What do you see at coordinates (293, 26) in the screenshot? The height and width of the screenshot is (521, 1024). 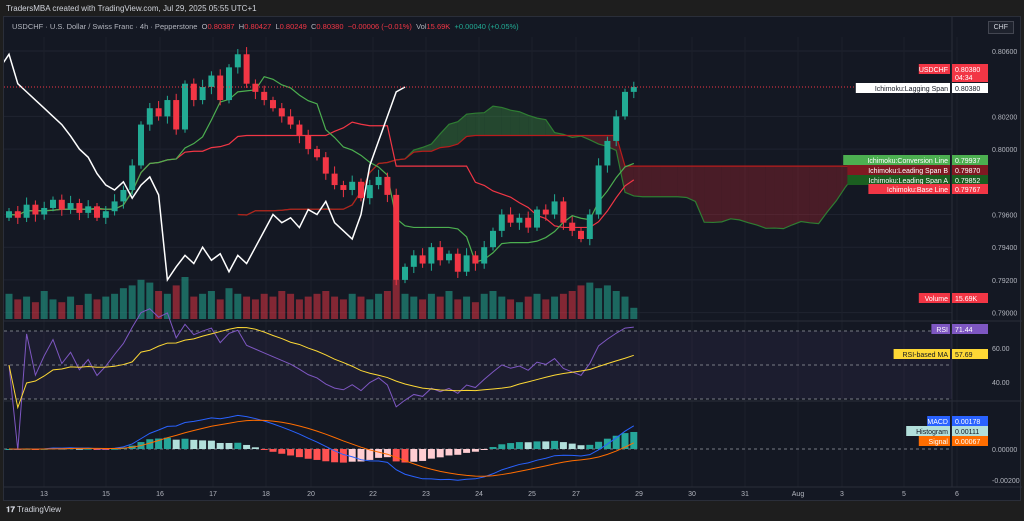 I see `low-value: 0.80249` at bounding box center [293, 26].